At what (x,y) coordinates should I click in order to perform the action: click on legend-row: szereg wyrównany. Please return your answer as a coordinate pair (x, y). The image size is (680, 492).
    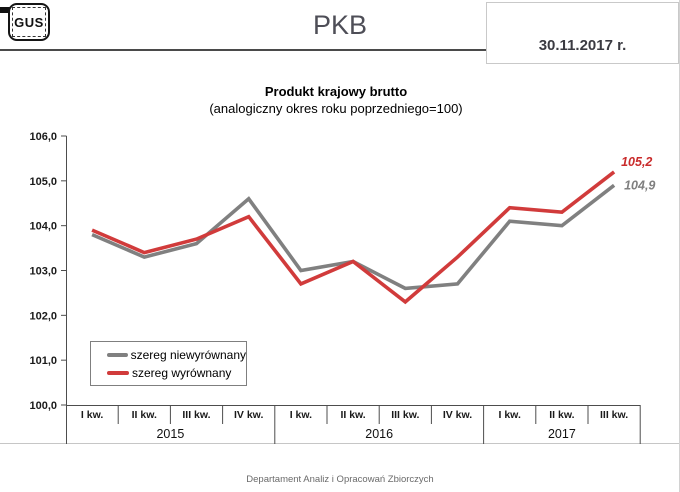
    Looking at the image, I should click on (176, 373).